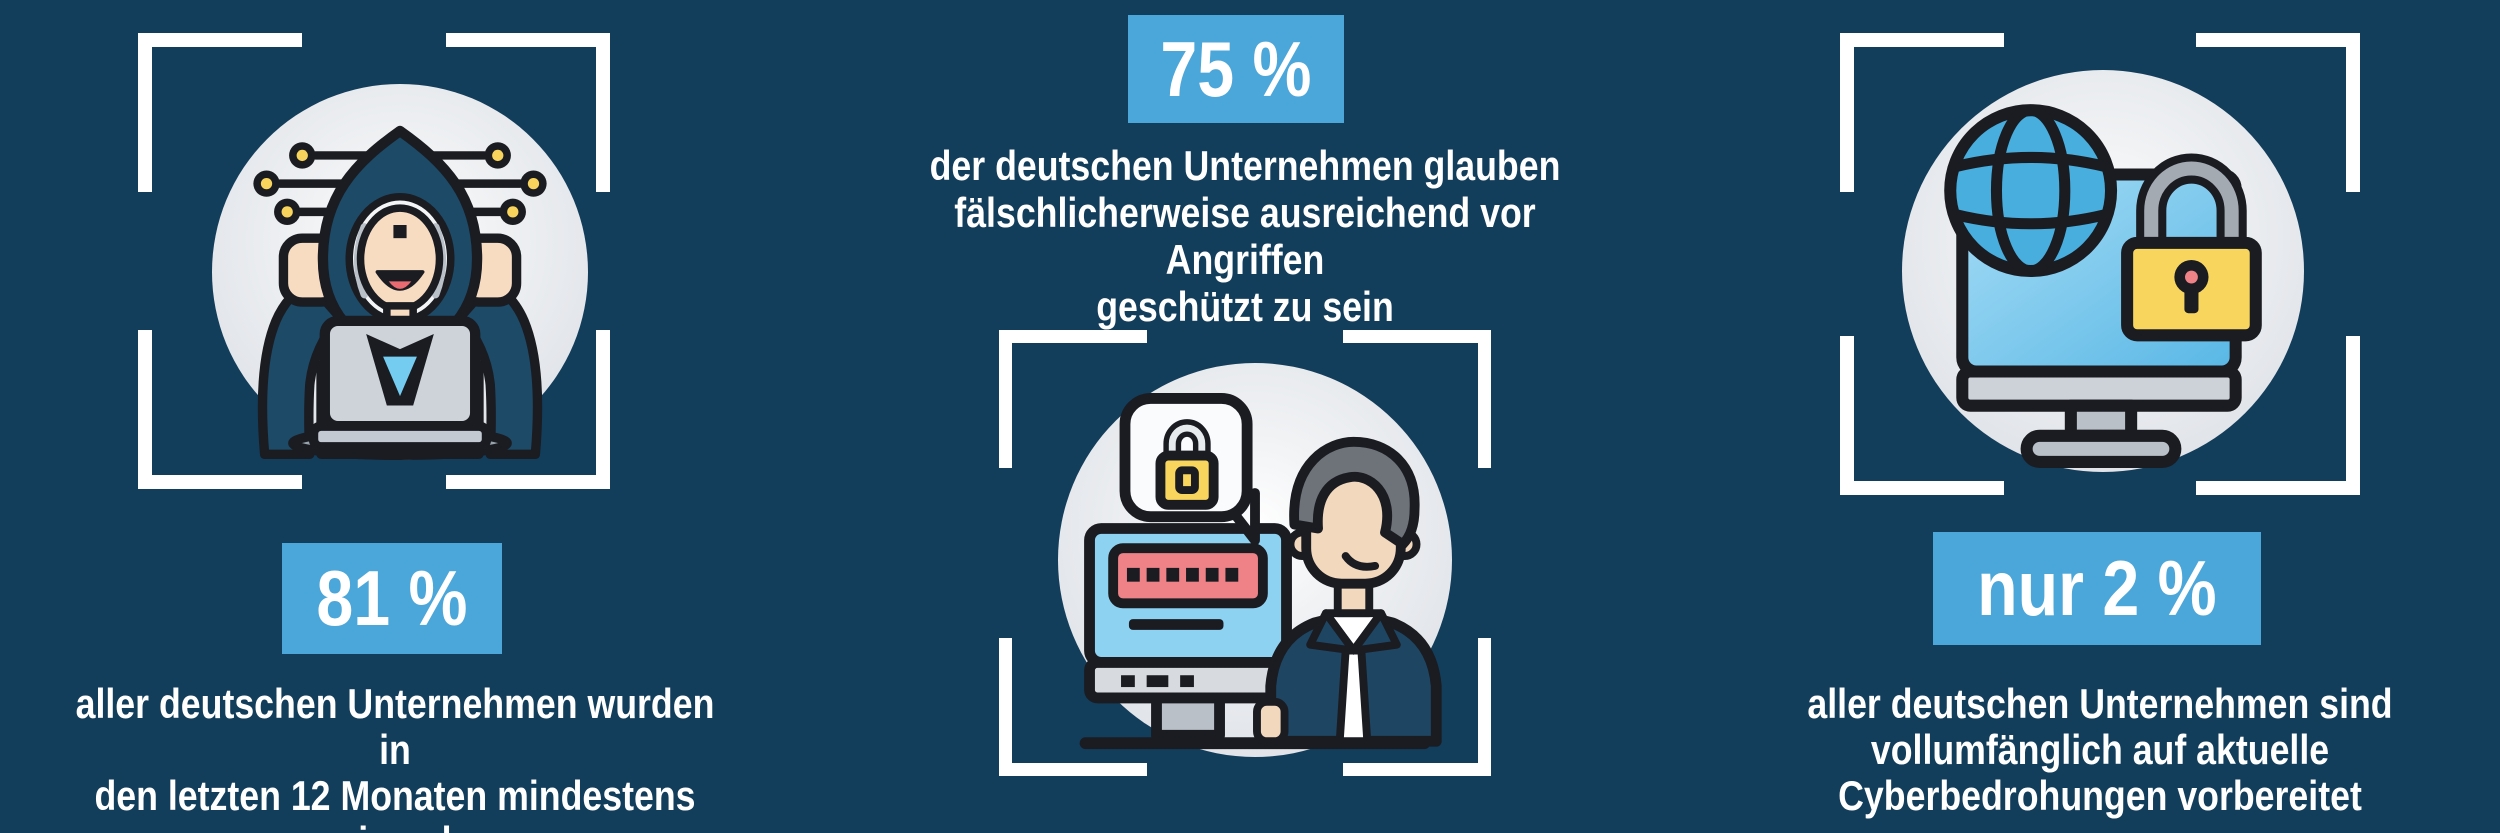  I want to click on focus-frame-right, so click(2100, 264).